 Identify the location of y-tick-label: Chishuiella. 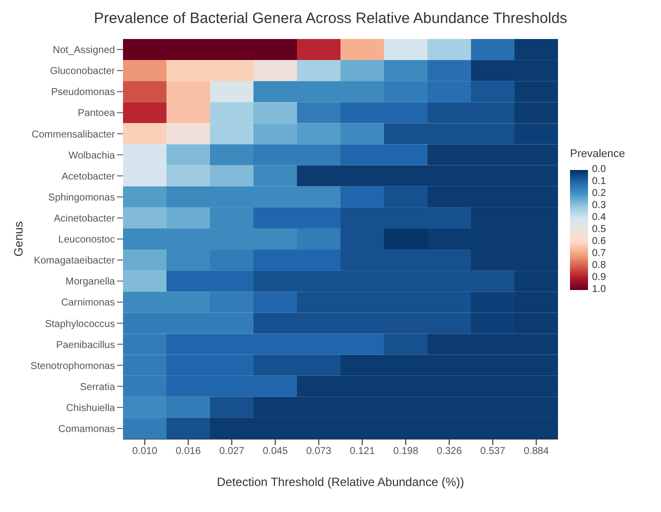
(91, 408).